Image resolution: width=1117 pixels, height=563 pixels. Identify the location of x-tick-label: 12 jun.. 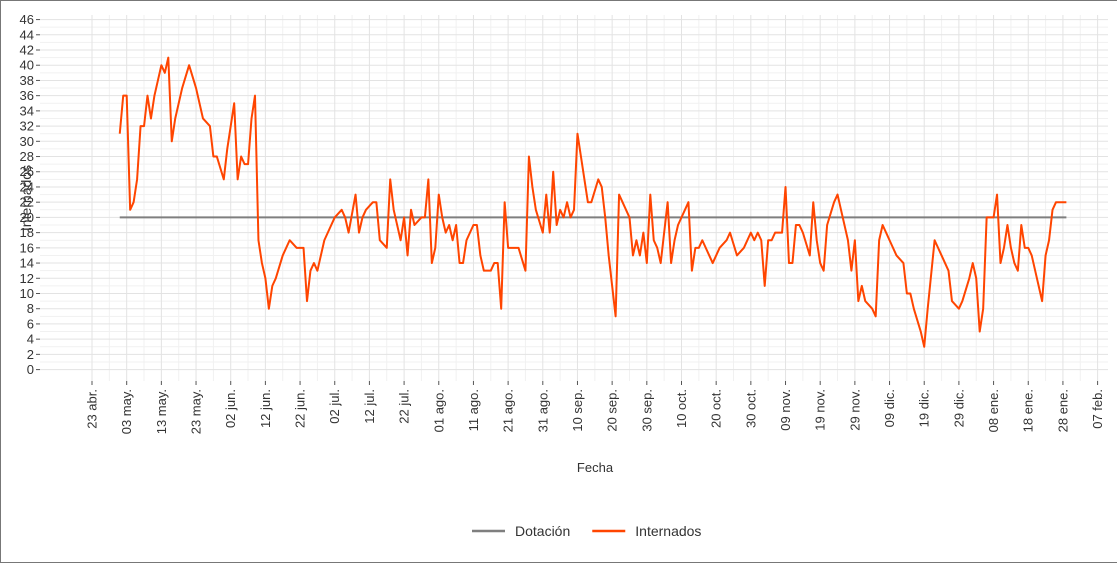
(265, 408).